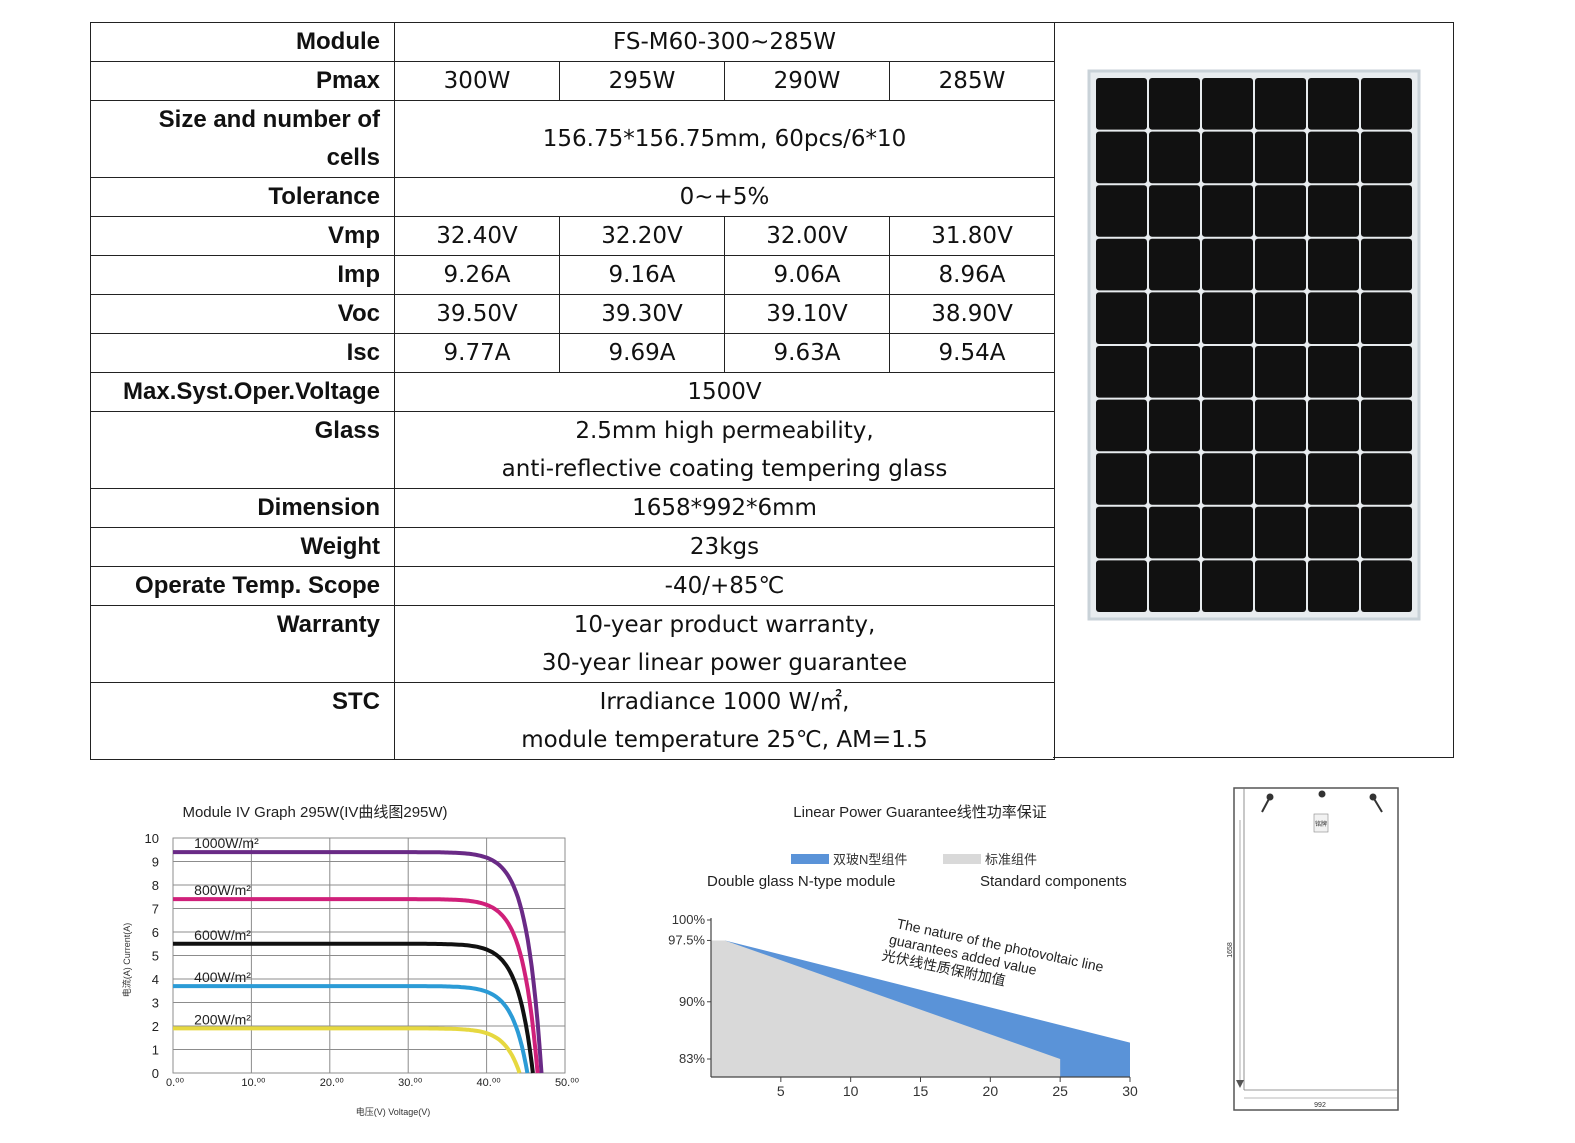 Image resolution: width=1575 pixels, height=1143 pixels. Describe the element at coordinates (573, 353) in the screenshot. I see `row-isc: Isc 9.77A 9.69A 9.63A 9.54A` at that location.